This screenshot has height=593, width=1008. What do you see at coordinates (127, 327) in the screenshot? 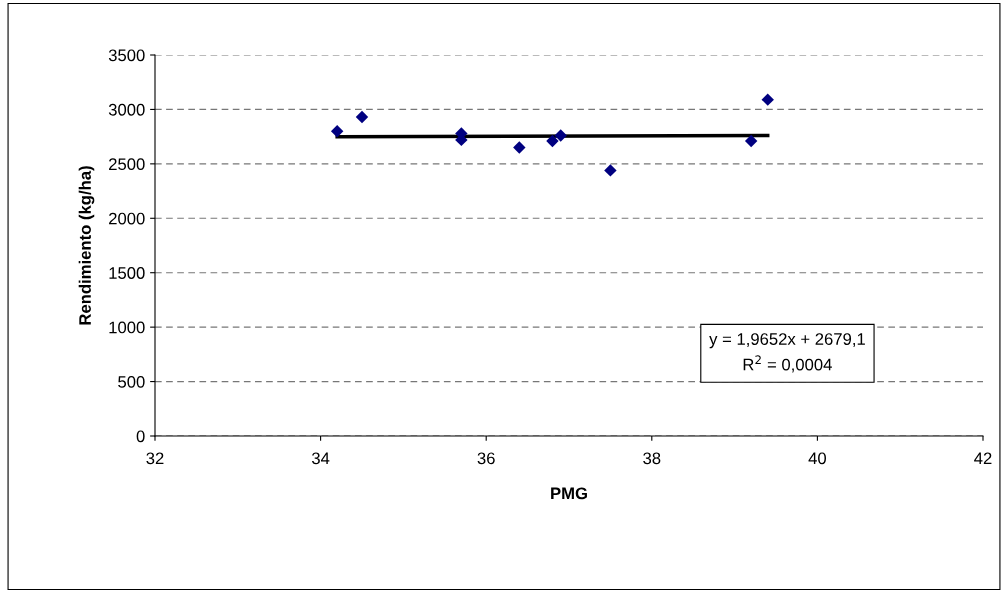
I see `y-tick-label: 1000` at bounding box center [127, 327].